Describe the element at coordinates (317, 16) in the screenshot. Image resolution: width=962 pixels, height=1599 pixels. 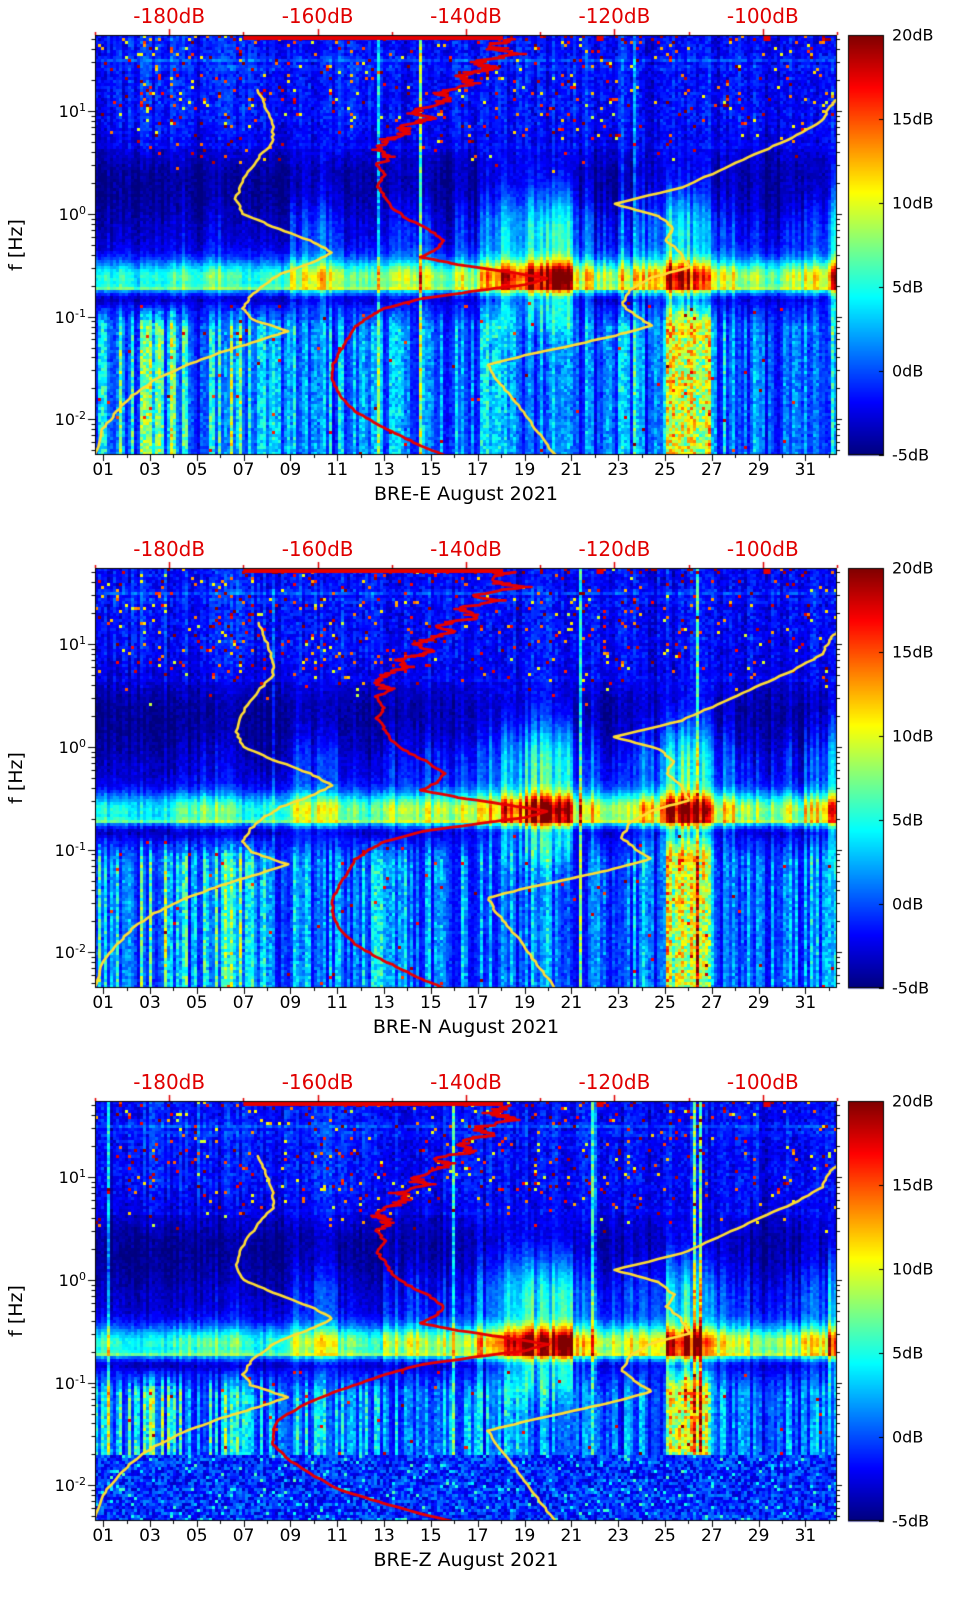
I see `top-axis-label: -160dB` at that location.